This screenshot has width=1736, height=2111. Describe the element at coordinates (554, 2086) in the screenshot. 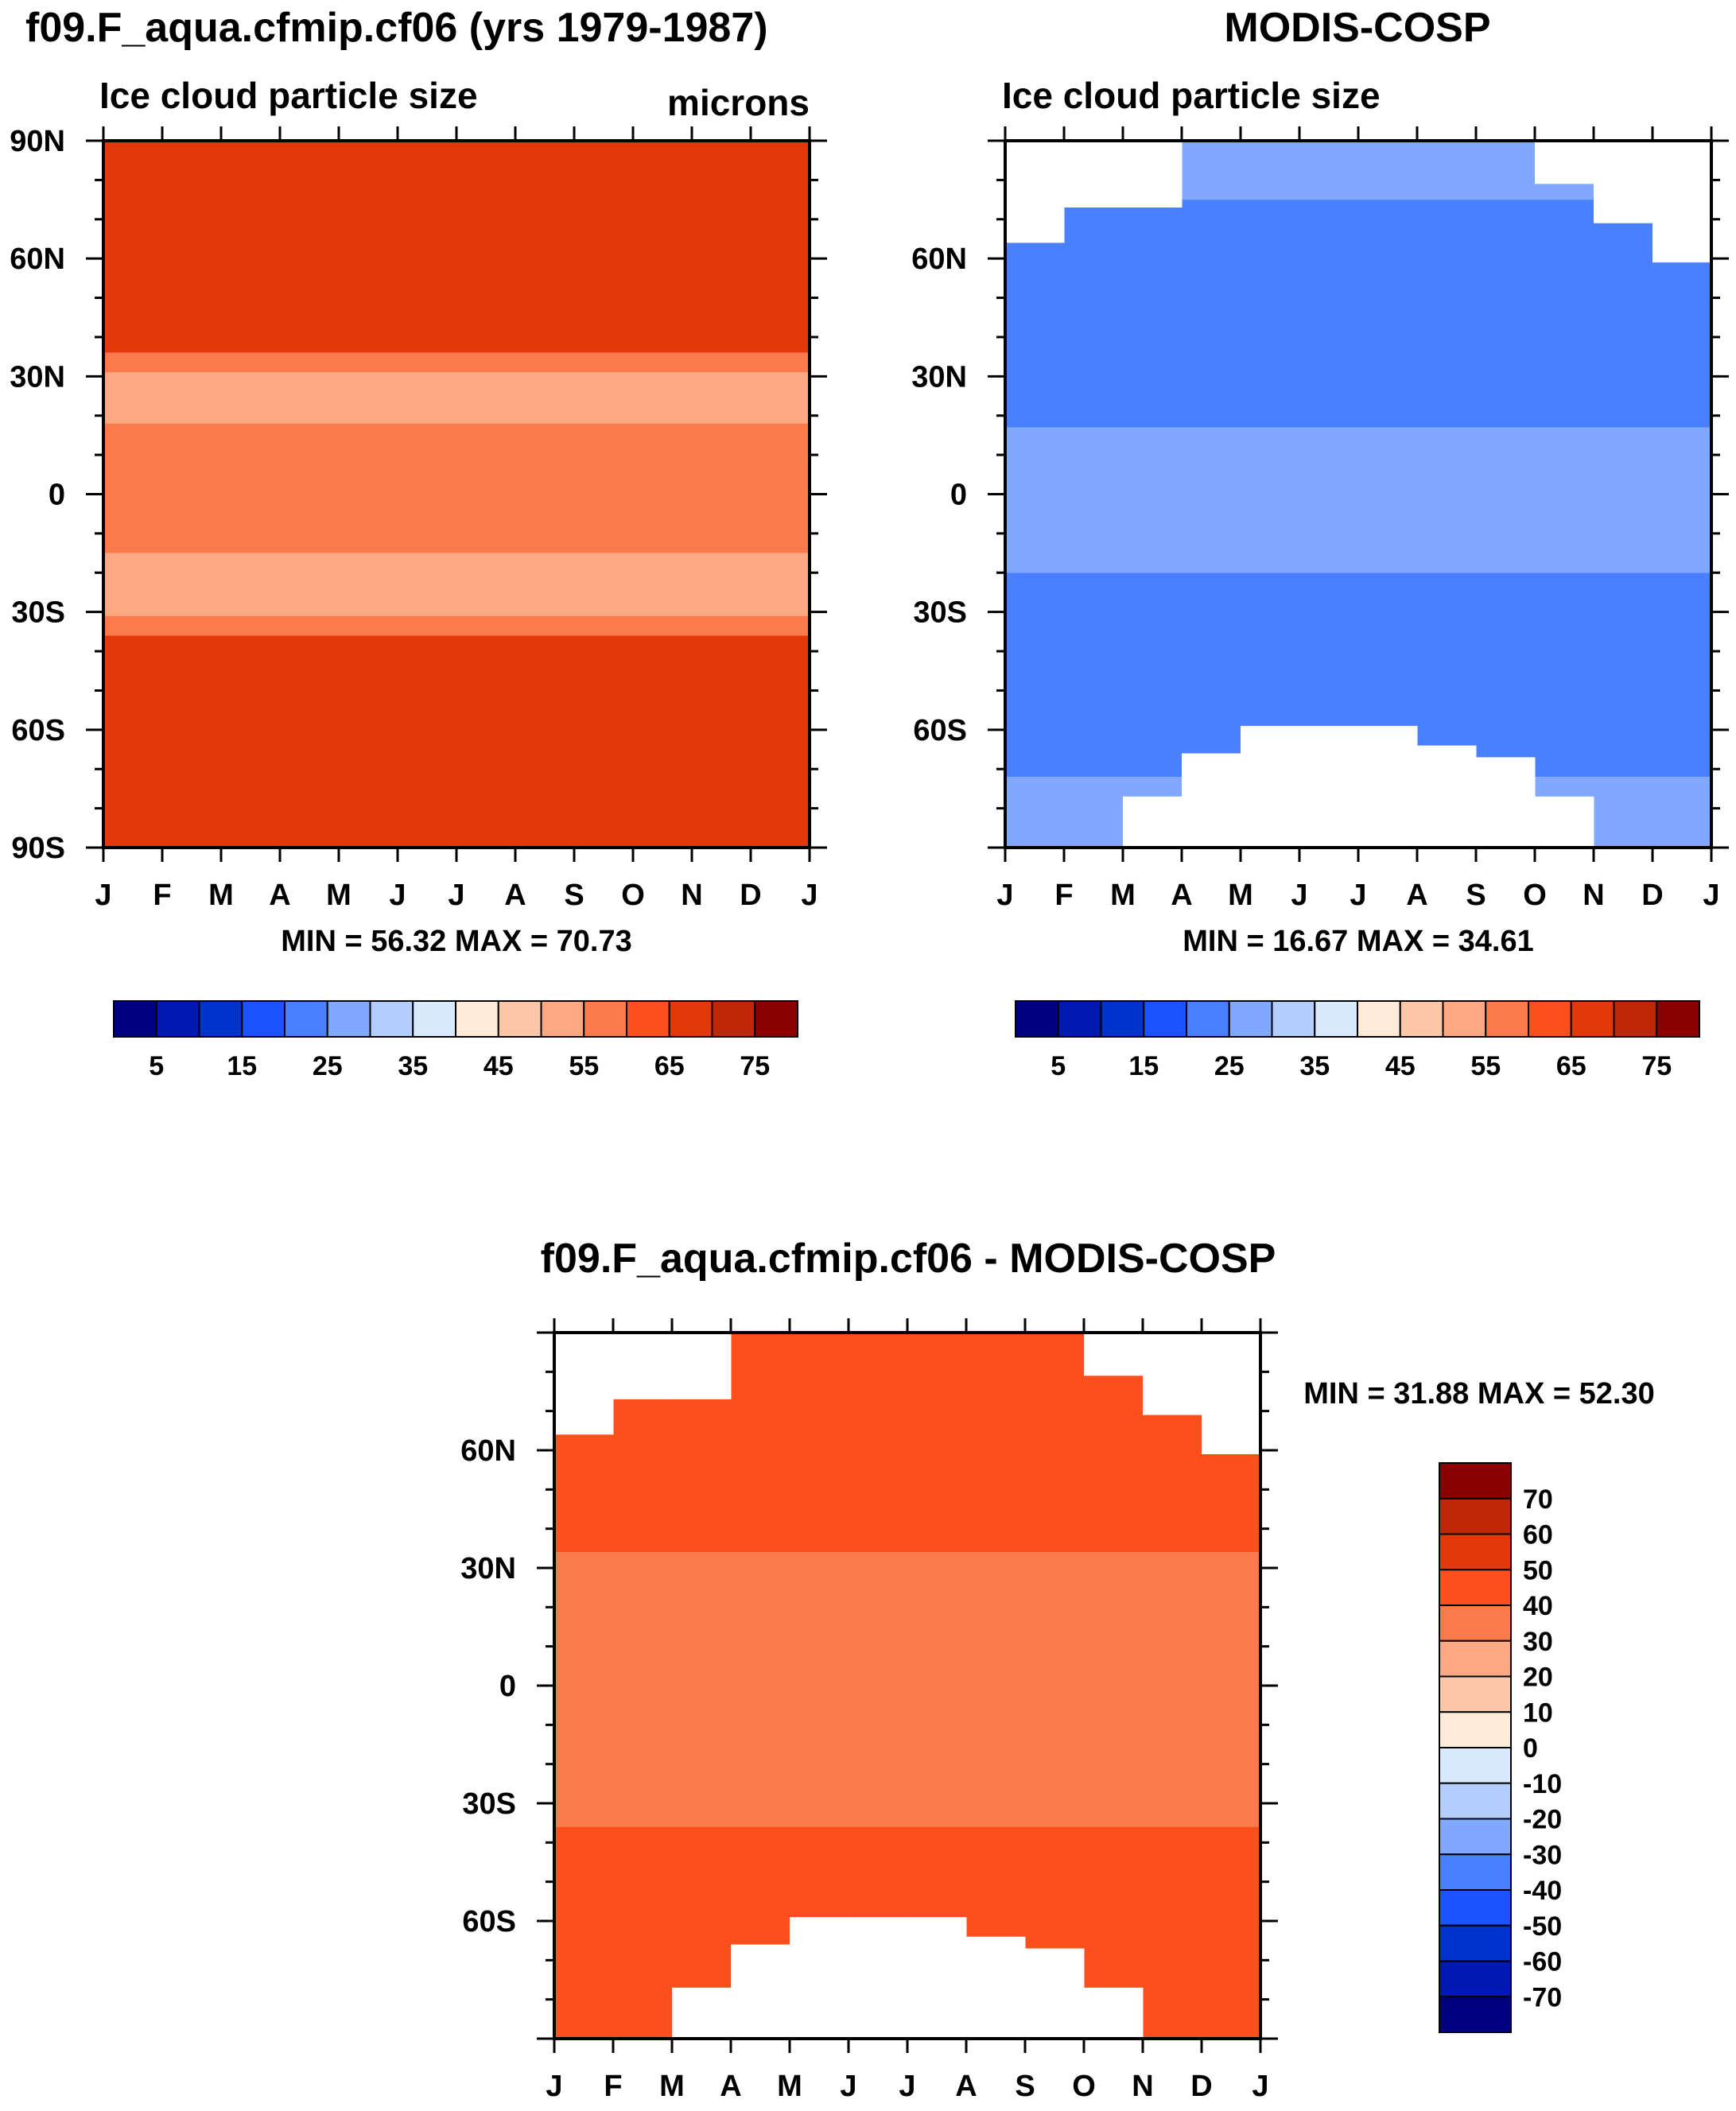

I see `panel-diff-xlabel-0: J` at that location.